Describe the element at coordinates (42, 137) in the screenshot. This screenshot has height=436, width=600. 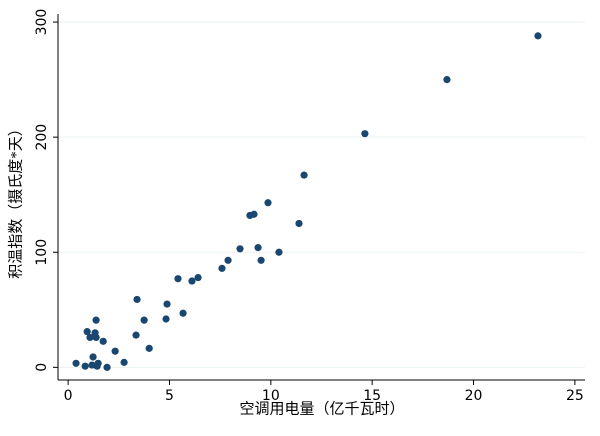
I see `y-tick-label: 200` at that location.